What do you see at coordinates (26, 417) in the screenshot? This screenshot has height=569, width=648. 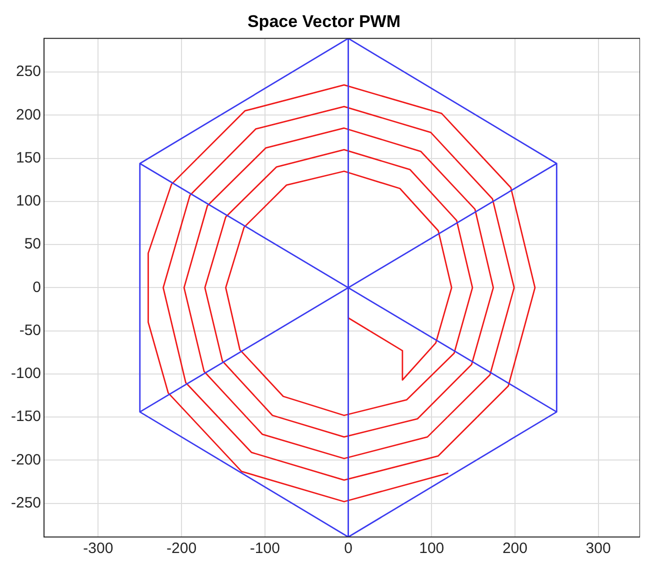 I see `y-tick-label: -150` at bounding box center [26, 417].